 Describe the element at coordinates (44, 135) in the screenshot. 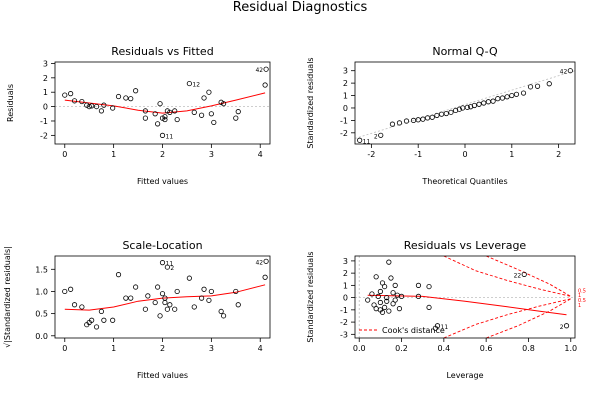

I see `y-tick-label: -2` at that location.